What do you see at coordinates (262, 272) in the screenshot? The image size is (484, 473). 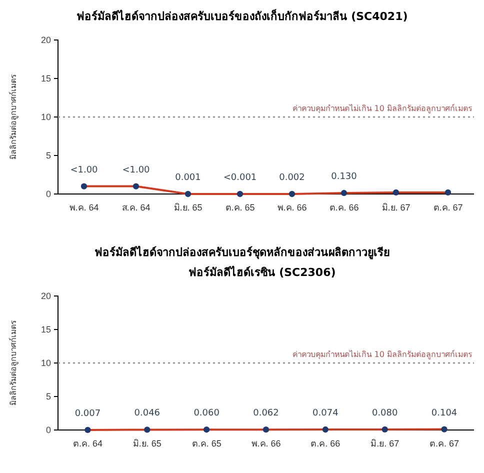 I see `chart-subtitle: ฟอร์มัลดีไฮด์เรซิน (SC2306)` at bounding box center [262, 272].